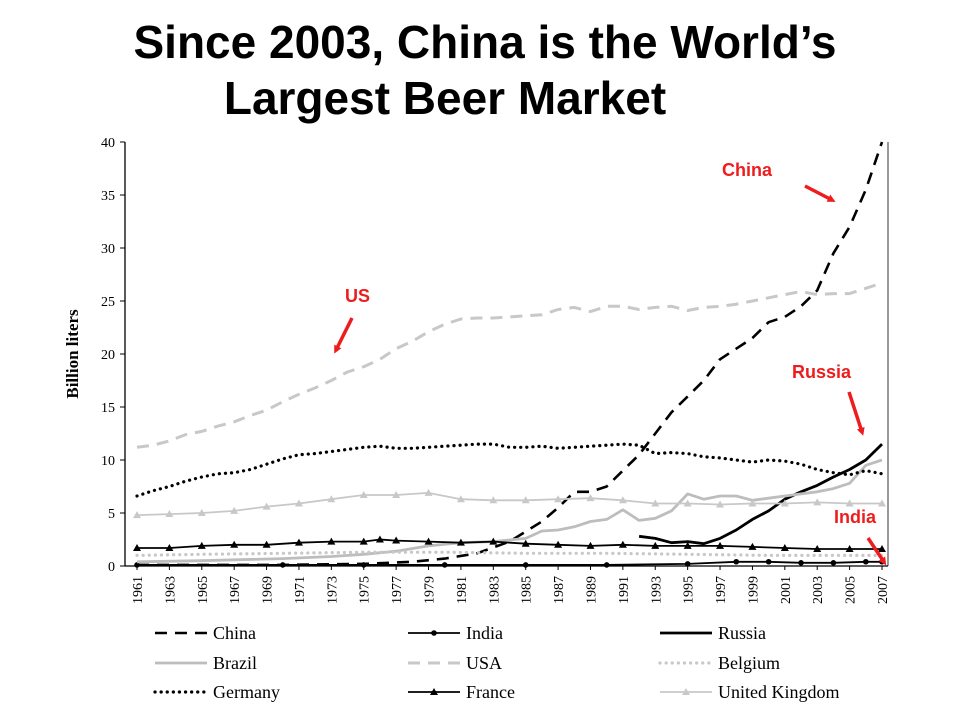 The width and height of the screenshot is (960, 720). Describe the element at coordinates (455, 633) in the screenshot. I see `legend-item: India` at that location.